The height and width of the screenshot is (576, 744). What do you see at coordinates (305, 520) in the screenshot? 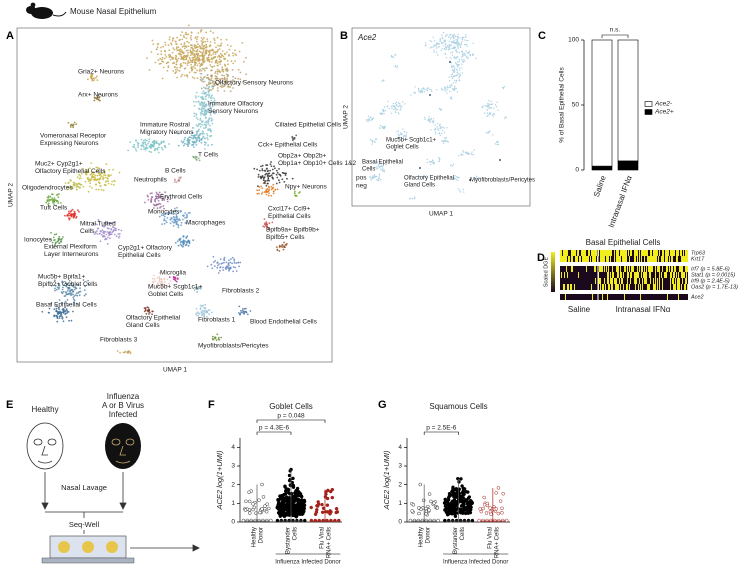
I see `zero-point` at bounding box center [305, 520].